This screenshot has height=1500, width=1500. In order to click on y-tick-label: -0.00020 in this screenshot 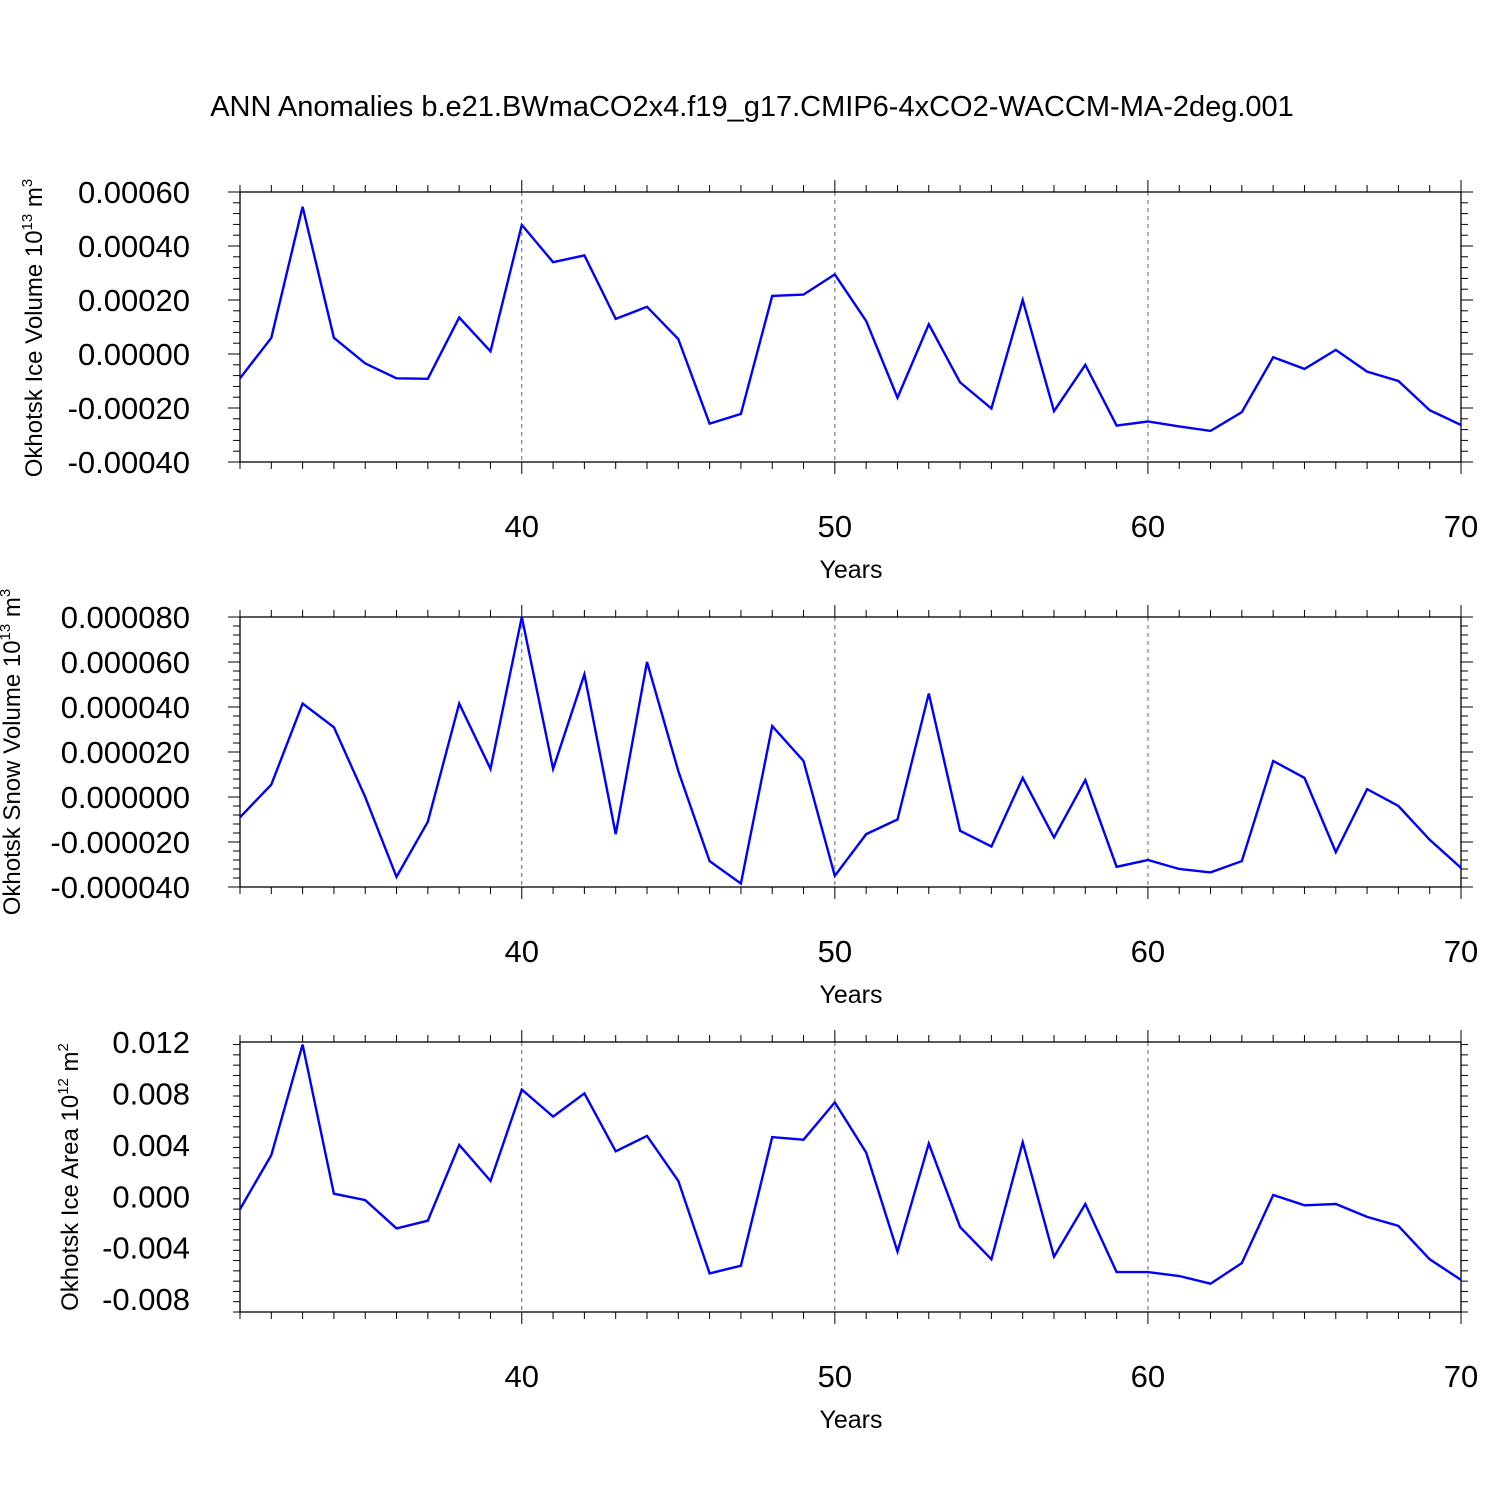, I will do `click(129, 408)`.